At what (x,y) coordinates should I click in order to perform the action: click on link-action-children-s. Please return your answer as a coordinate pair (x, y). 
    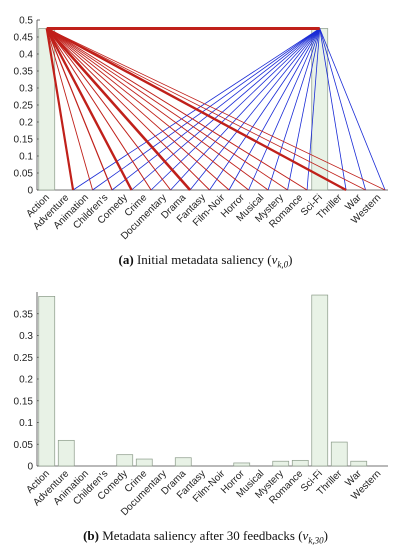
    Looking at the image, I should click on (79, 109).